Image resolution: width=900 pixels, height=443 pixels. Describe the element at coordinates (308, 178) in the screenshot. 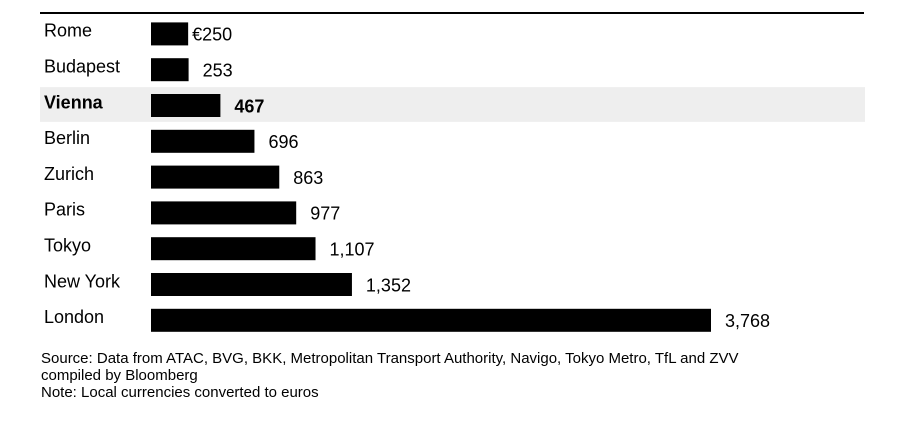

I see `value-label: 863` at that location.